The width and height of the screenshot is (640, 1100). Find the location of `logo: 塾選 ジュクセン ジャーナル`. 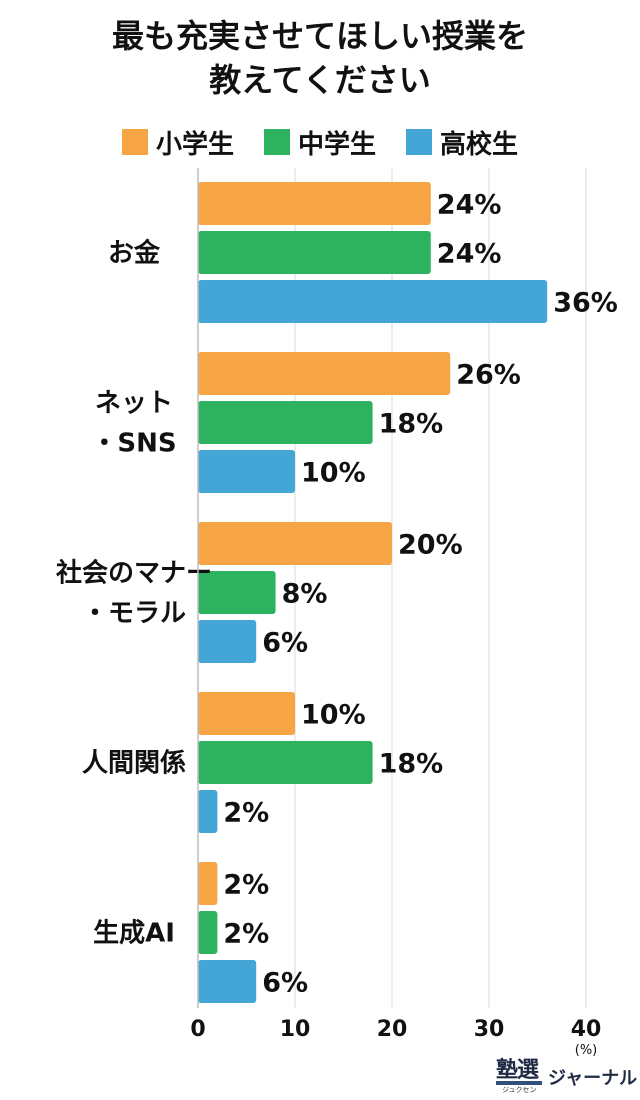

logo: 塾選 ジュクセン ジャーナル is located at coordinates (566, 1074).